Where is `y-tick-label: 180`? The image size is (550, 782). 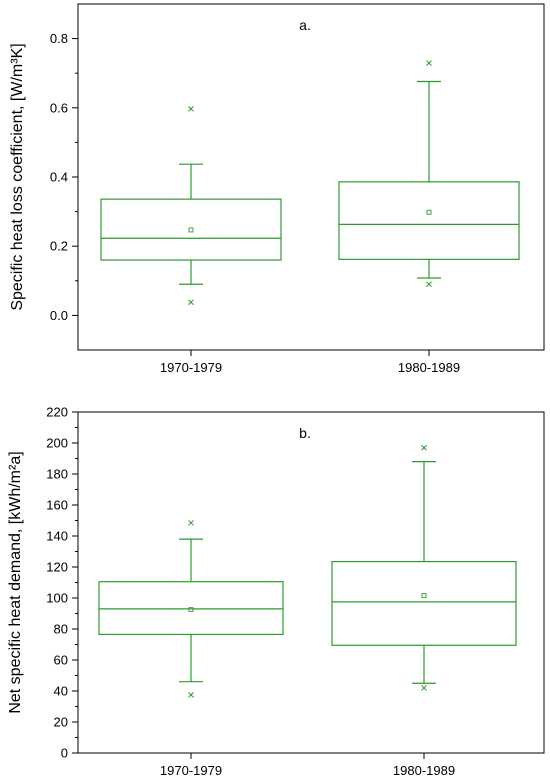 y-tick-label: 180 is located at coordinates (57, 474).